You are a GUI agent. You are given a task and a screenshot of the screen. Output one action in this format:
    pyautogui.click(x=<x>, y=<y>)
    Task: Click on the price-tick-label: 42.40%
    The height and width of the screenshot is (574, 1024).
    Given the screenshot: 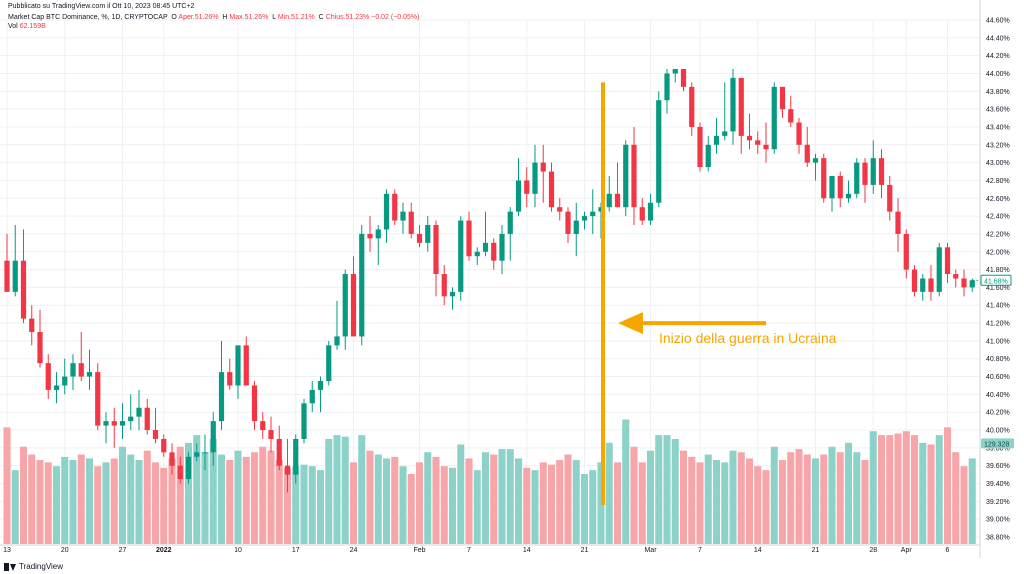 What is the action you would take?
    pyautogui.click(x=998, y=217)
    